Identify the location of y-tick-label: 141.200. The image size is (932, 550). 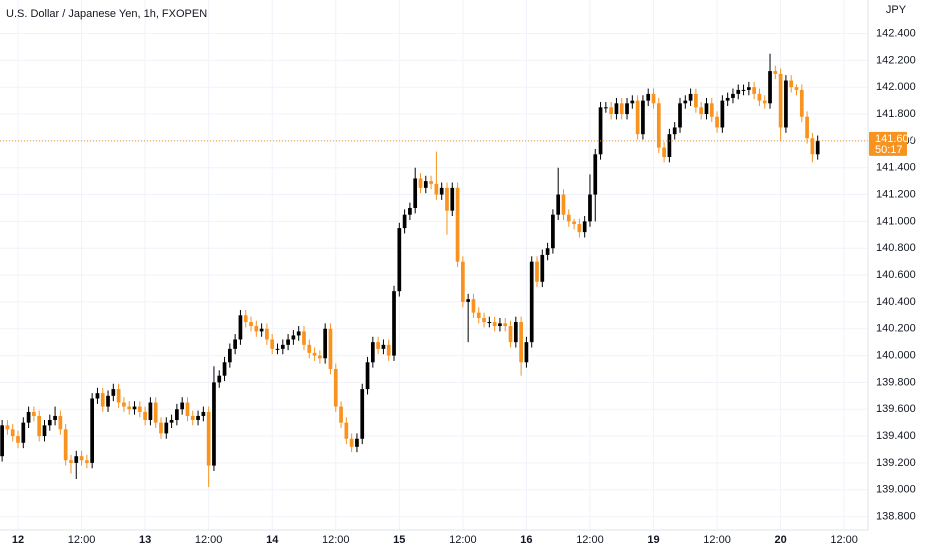
(896, 194).